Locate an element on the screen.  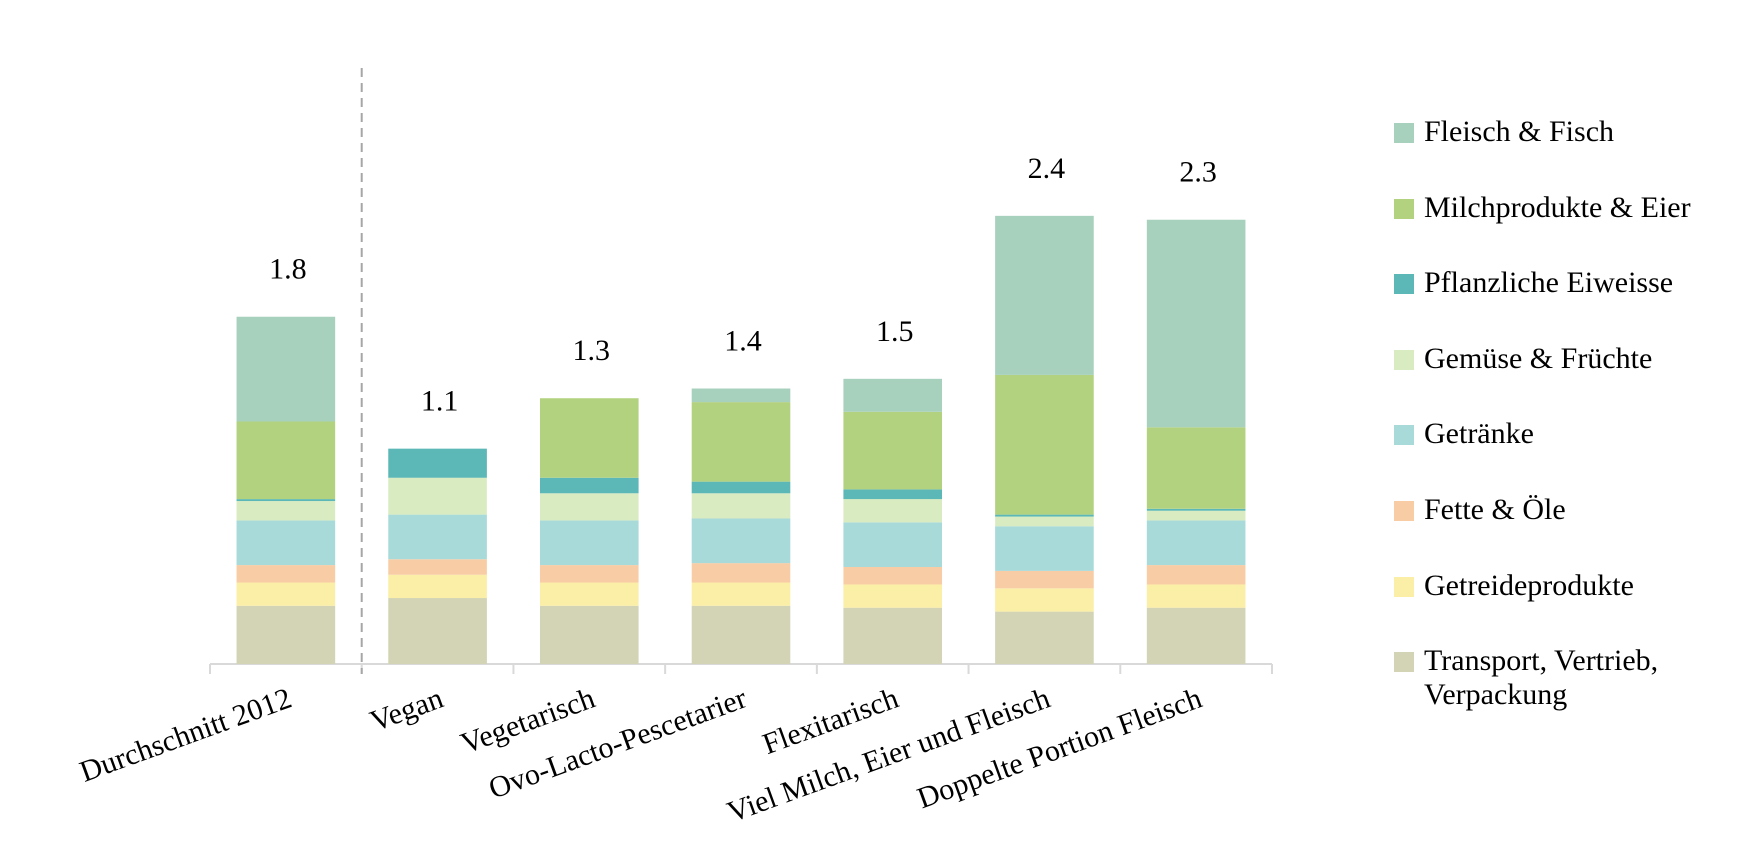
total-label: 1.5 is located at coordinates (895, 331).